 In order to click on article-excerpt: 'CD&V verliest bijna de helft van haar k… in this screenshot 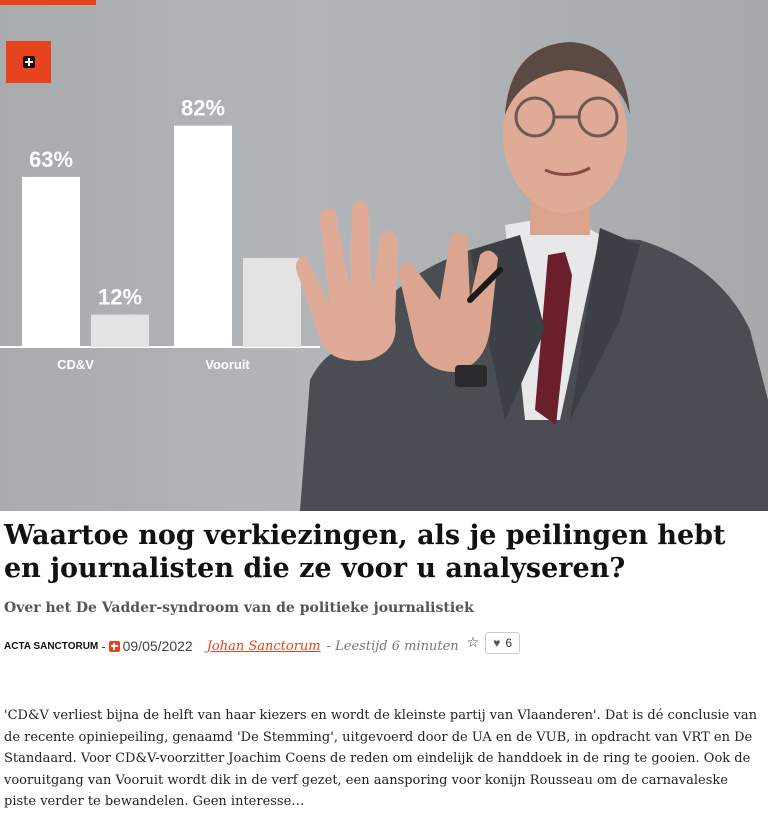, I will do `click(380, 758)`.